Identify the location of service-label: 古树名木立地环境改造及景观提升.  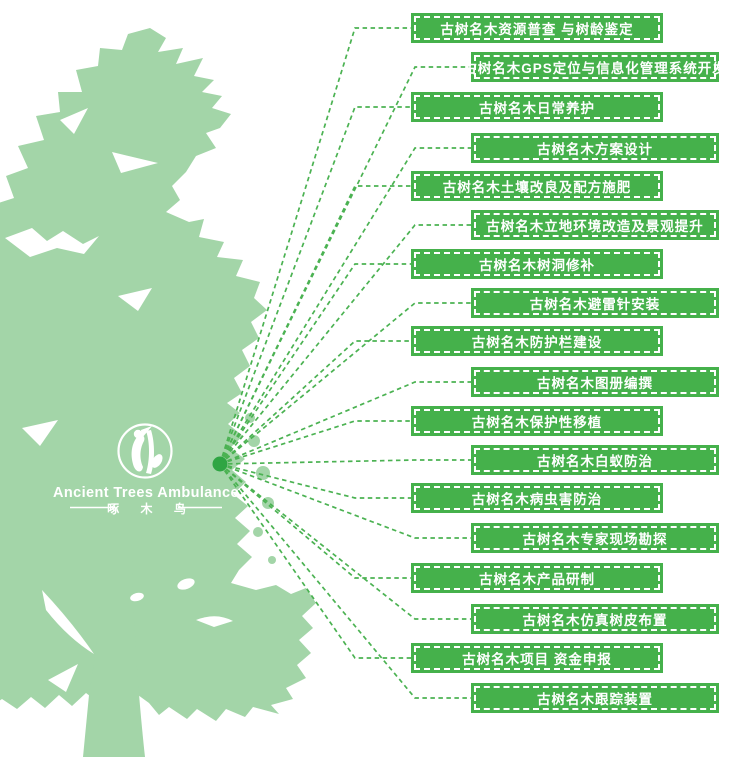
(595, 226).